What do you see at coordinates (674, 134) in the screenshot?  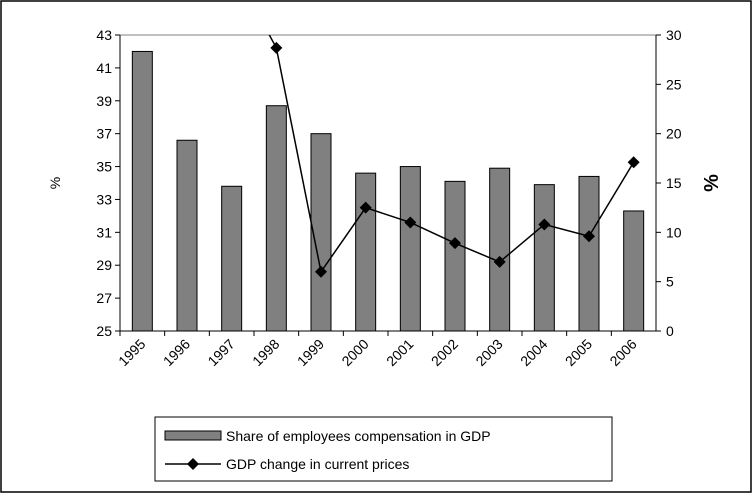 I see `y2-tick-label: 20` at bounding box center [674, 134].